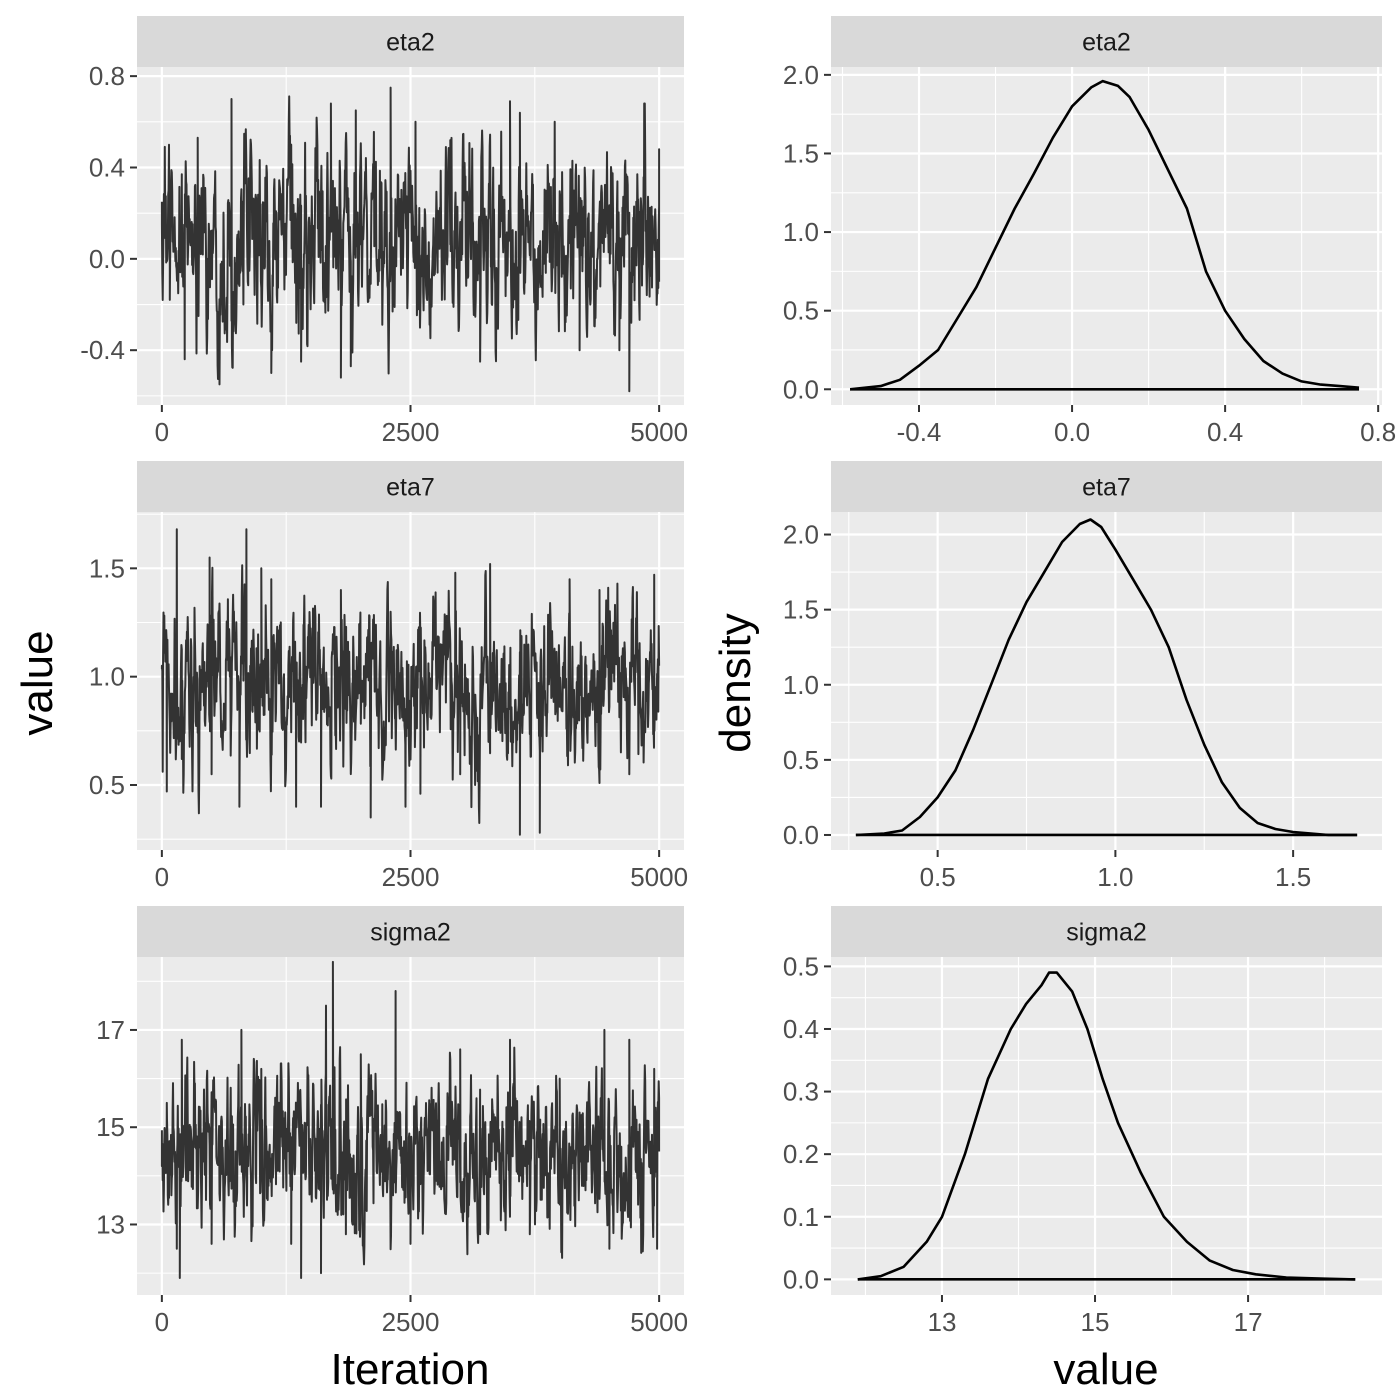 This screenshot has height=1400, width=1400. I want to click on y-tick-label-eta7-density: 1.0, so click(801, 685).